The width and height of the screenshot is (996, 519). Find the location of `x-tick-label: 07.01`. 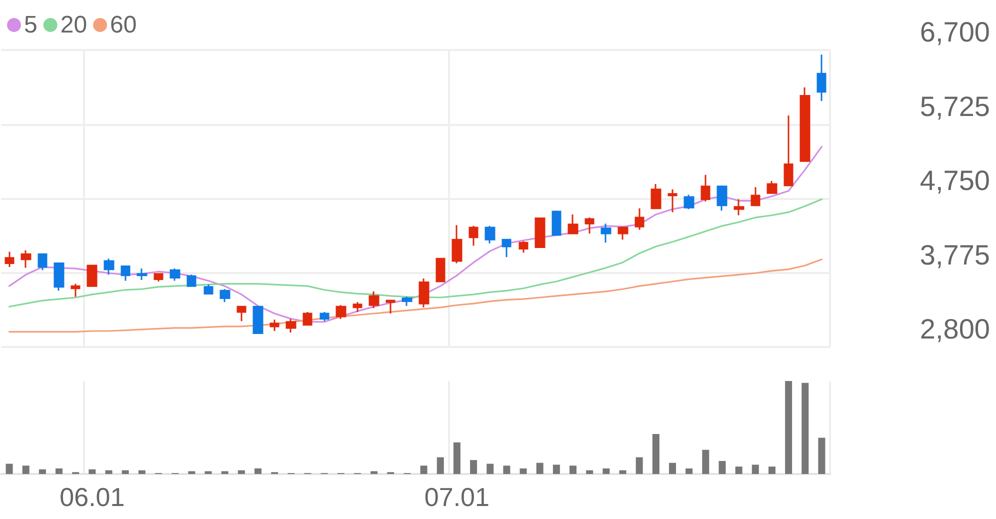

x-tick-label: 07.01 is located at coordinates (457, 497).